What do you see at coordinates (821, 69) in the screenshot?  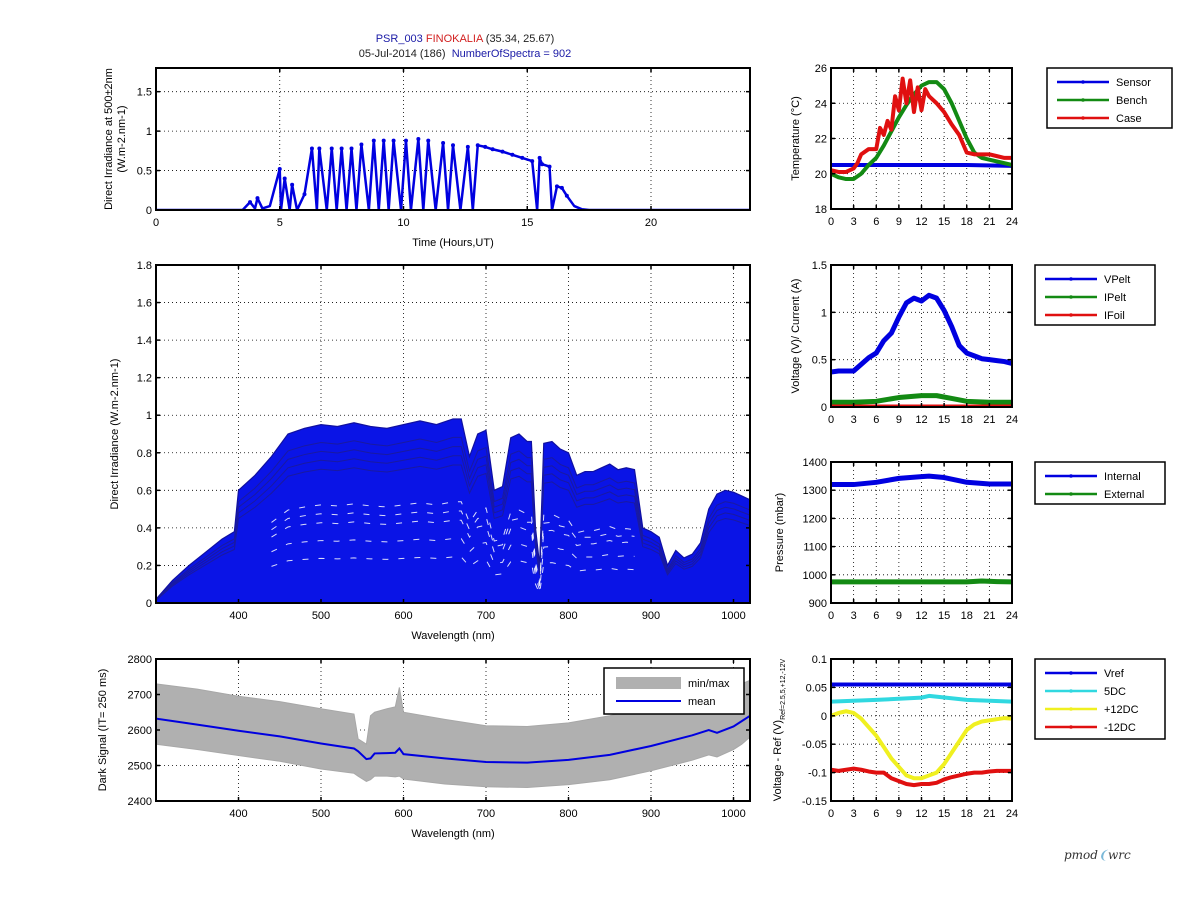 I see `tick-label-y: 26` at bounding box center [821, 69].